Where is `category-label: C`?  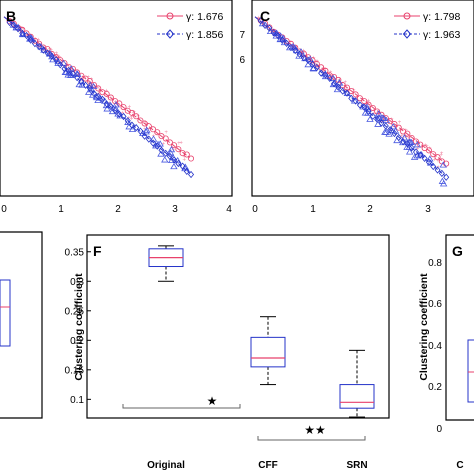 category-label: C is located at coordinates (459, 465).